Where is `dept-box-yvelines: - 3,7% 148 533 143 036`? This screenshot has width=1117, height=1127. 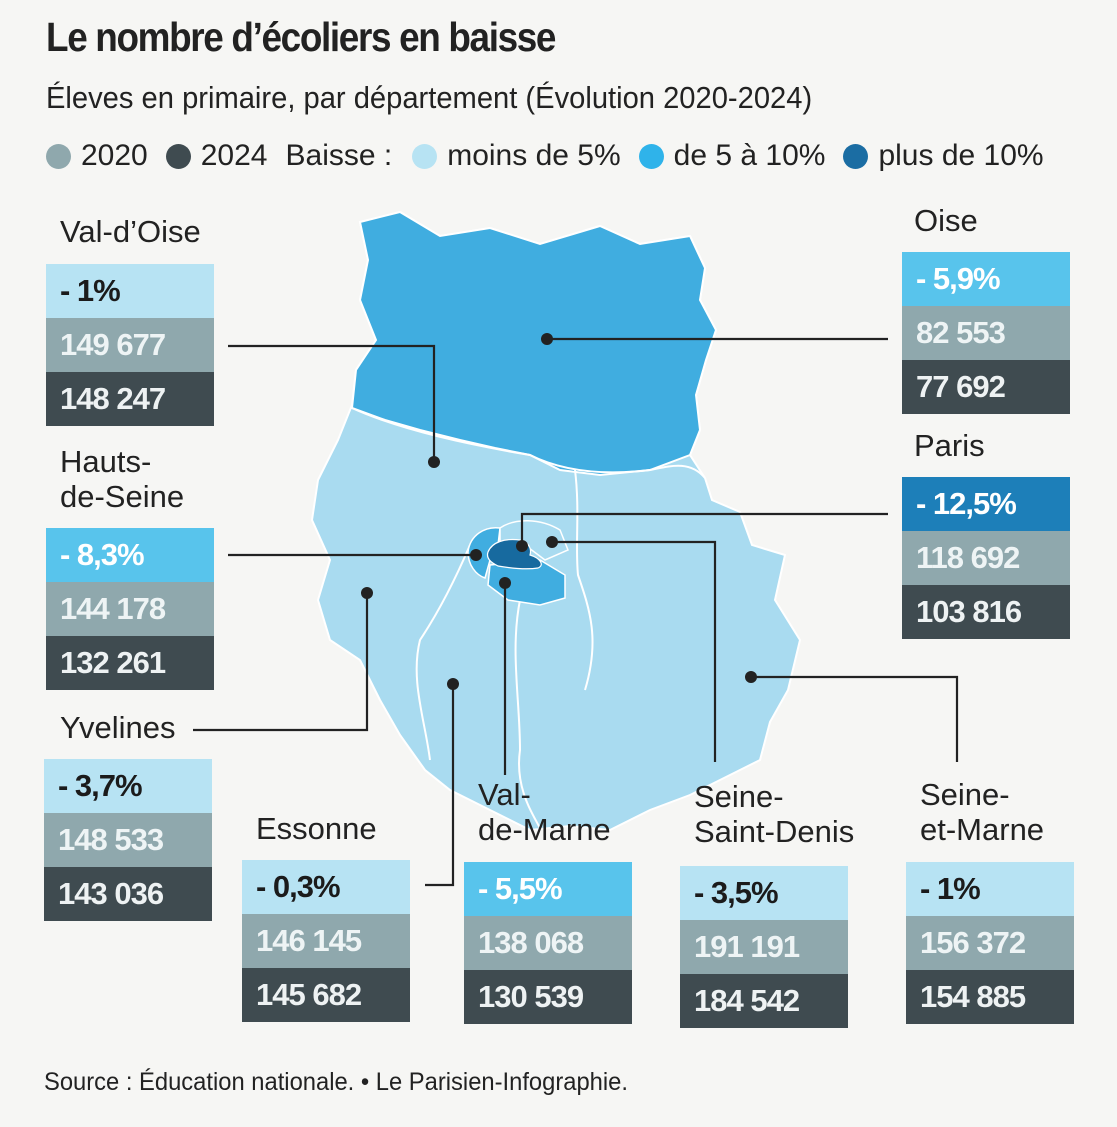
dept-box-yvelines: - 3,7% 148 533 143 036 is located at coordinates (128, 840).